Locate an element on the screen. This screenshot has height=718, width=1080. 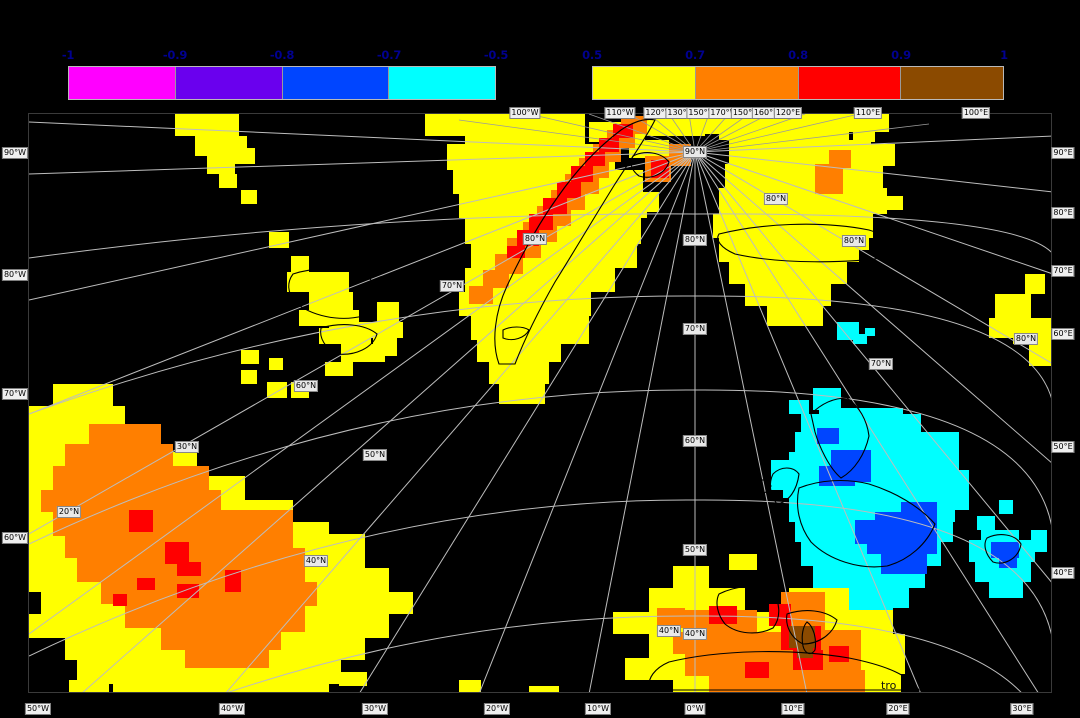
region-canadian-arctic-yellow is located at coordinates (289, 256).